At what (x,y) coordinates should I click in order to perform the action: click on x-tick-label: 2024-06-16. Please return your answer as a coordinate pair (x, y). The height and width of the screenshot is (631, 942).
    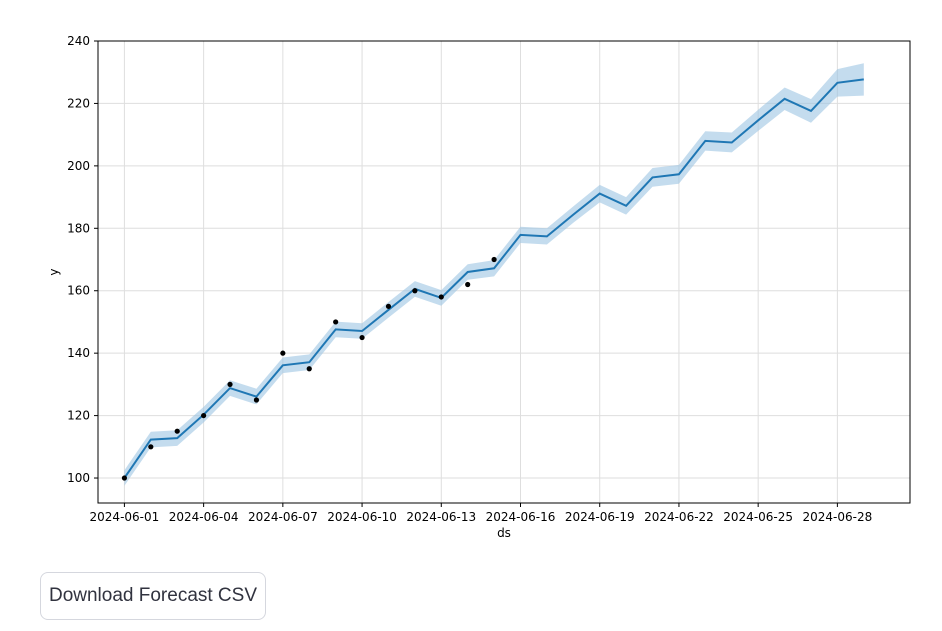
    Looking at the image, I should click on (521, 517).